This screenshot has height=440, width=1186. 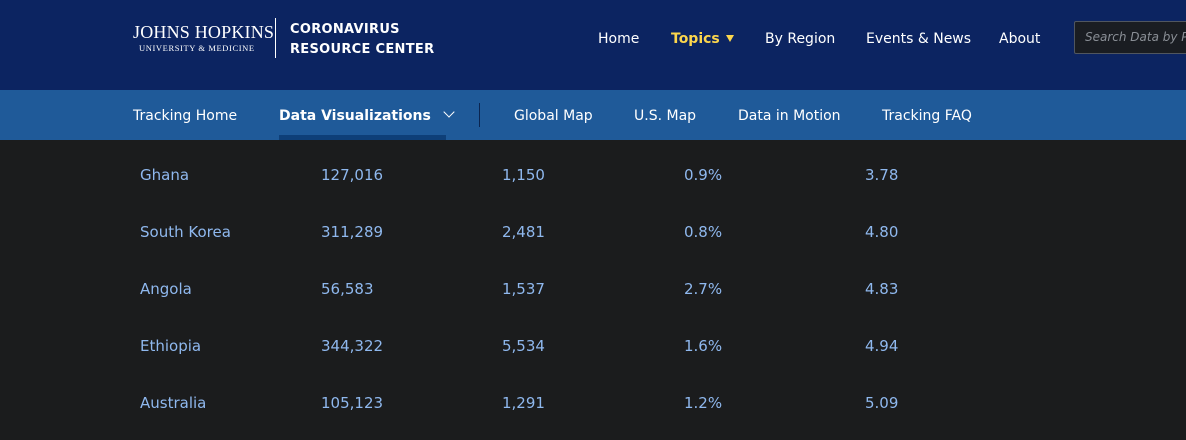 I want to click on active-tab-indicator, so click(x=362, y=137).